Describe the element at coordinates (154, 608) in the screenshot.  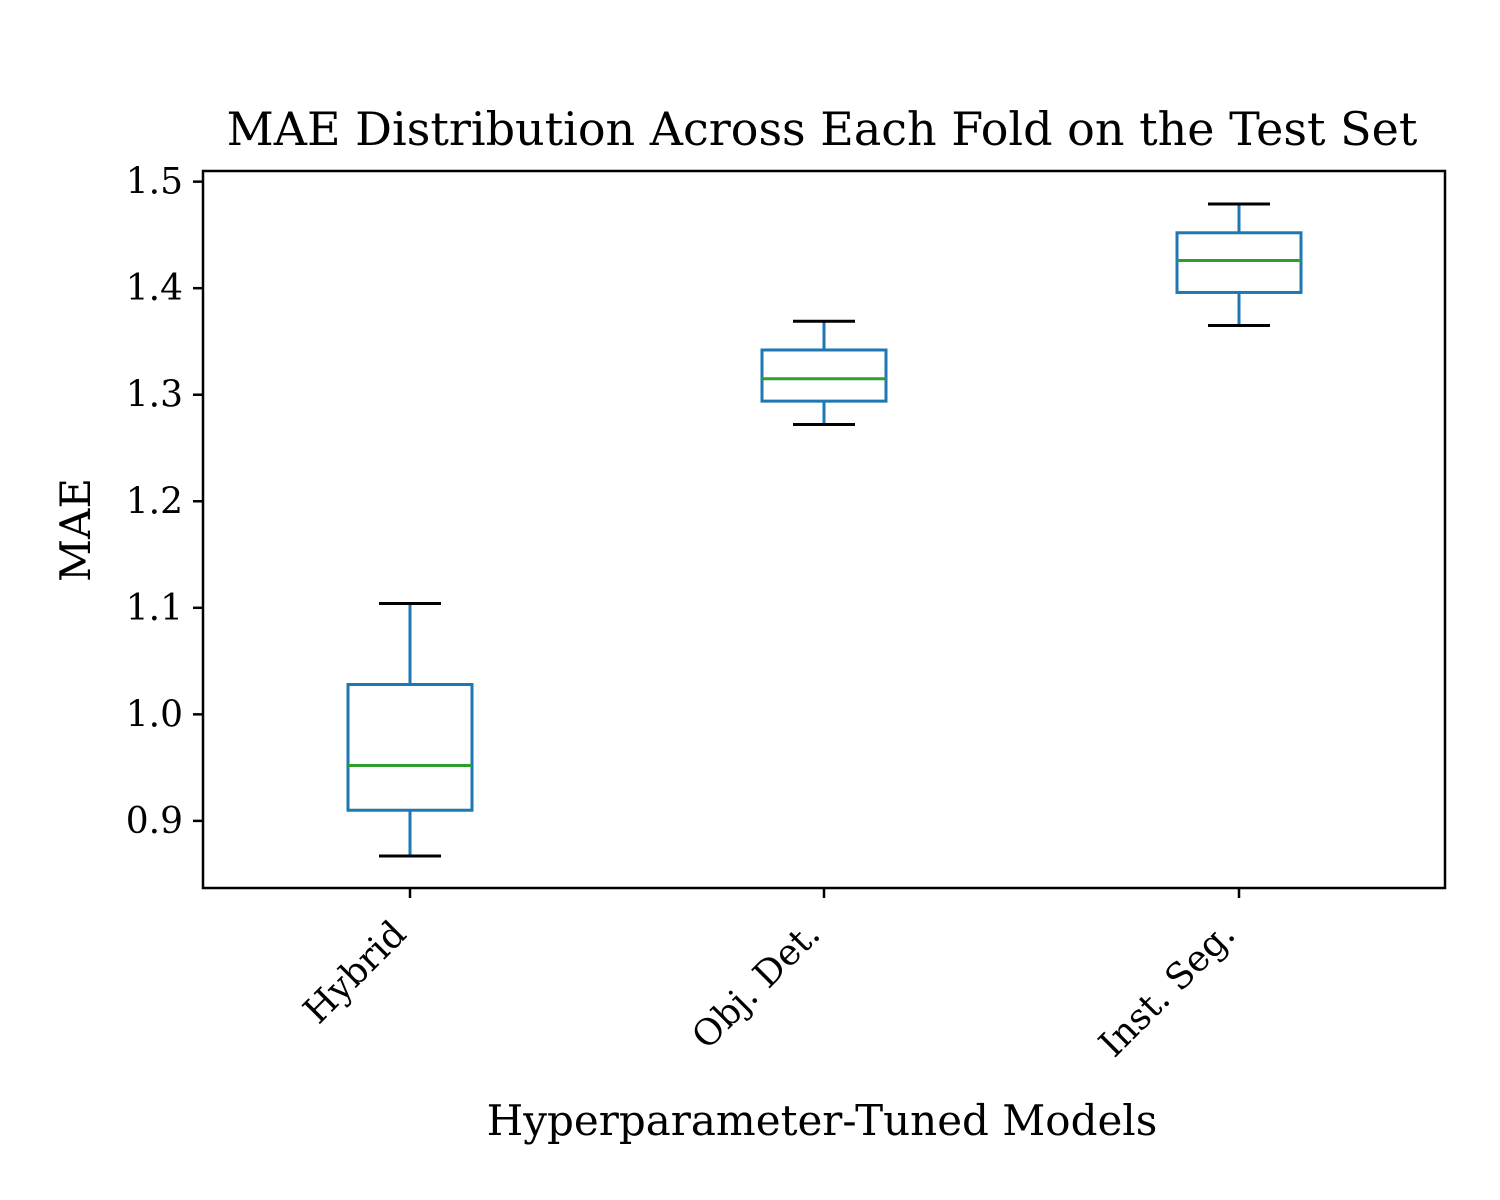
I see `y-tick-label: 1.1` at that location.